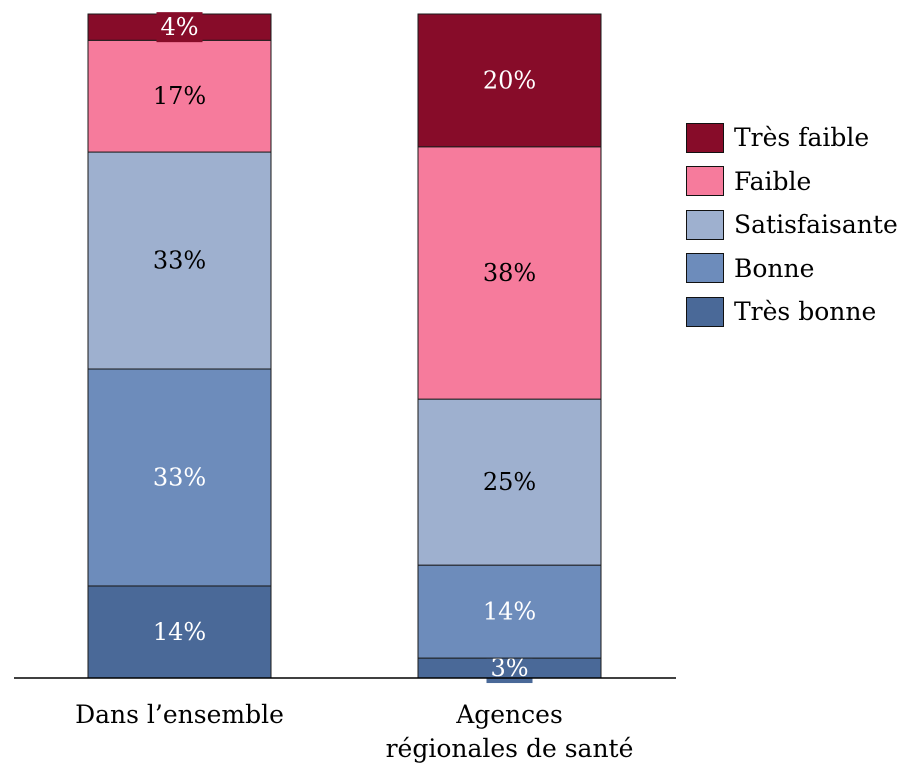 Image resolution: width=914 pixels, height=783 pixels. Describe the element at coordinates (509, 273) in the screenshot. I see `data-label-faible-1: 38%` at that location.